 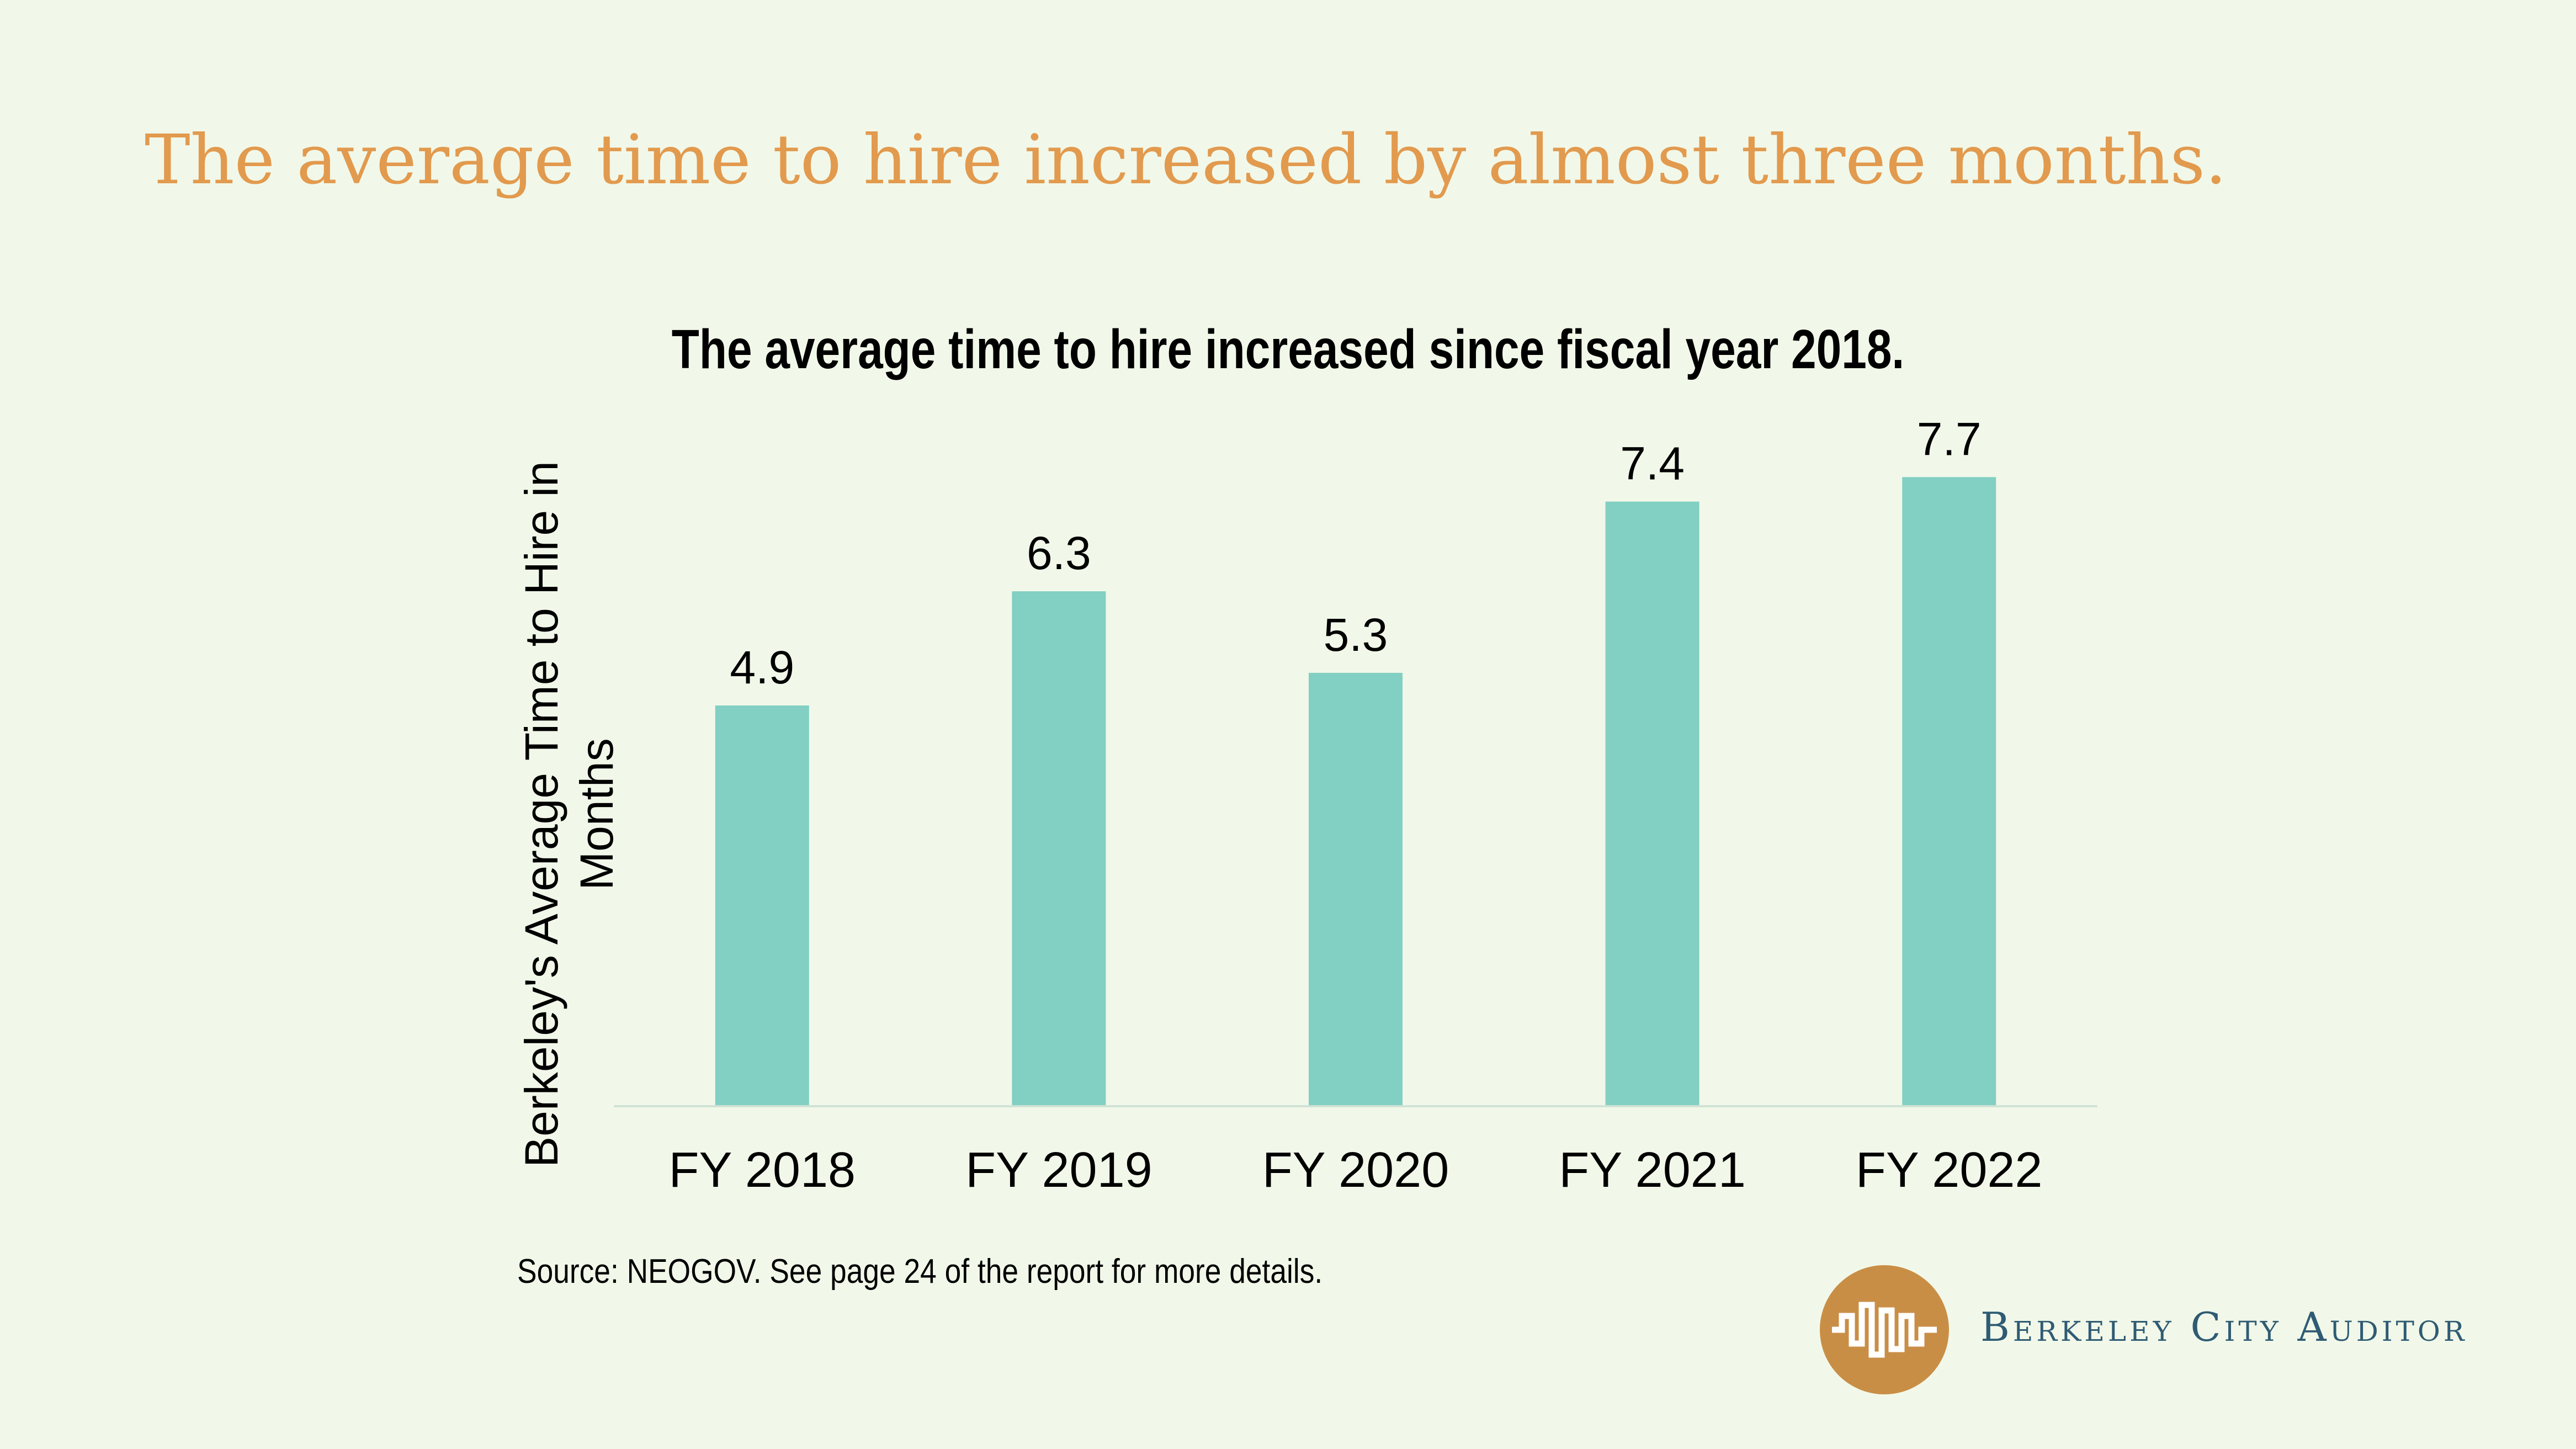 What do you see at coordinates (762, 1170) in the screenshot?
I see `x-tick-label: FY 2018` at bounding box center [762, 1170].